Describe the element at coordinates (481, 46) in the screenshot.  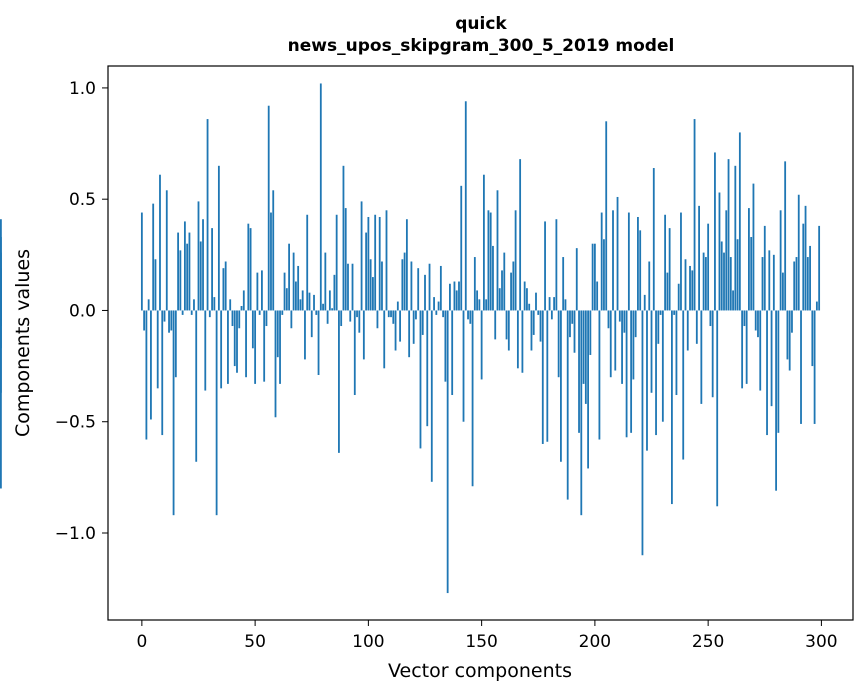
I see `chart-title-line-2: news_upos_skipgram_300_5_2019 model` at that location.